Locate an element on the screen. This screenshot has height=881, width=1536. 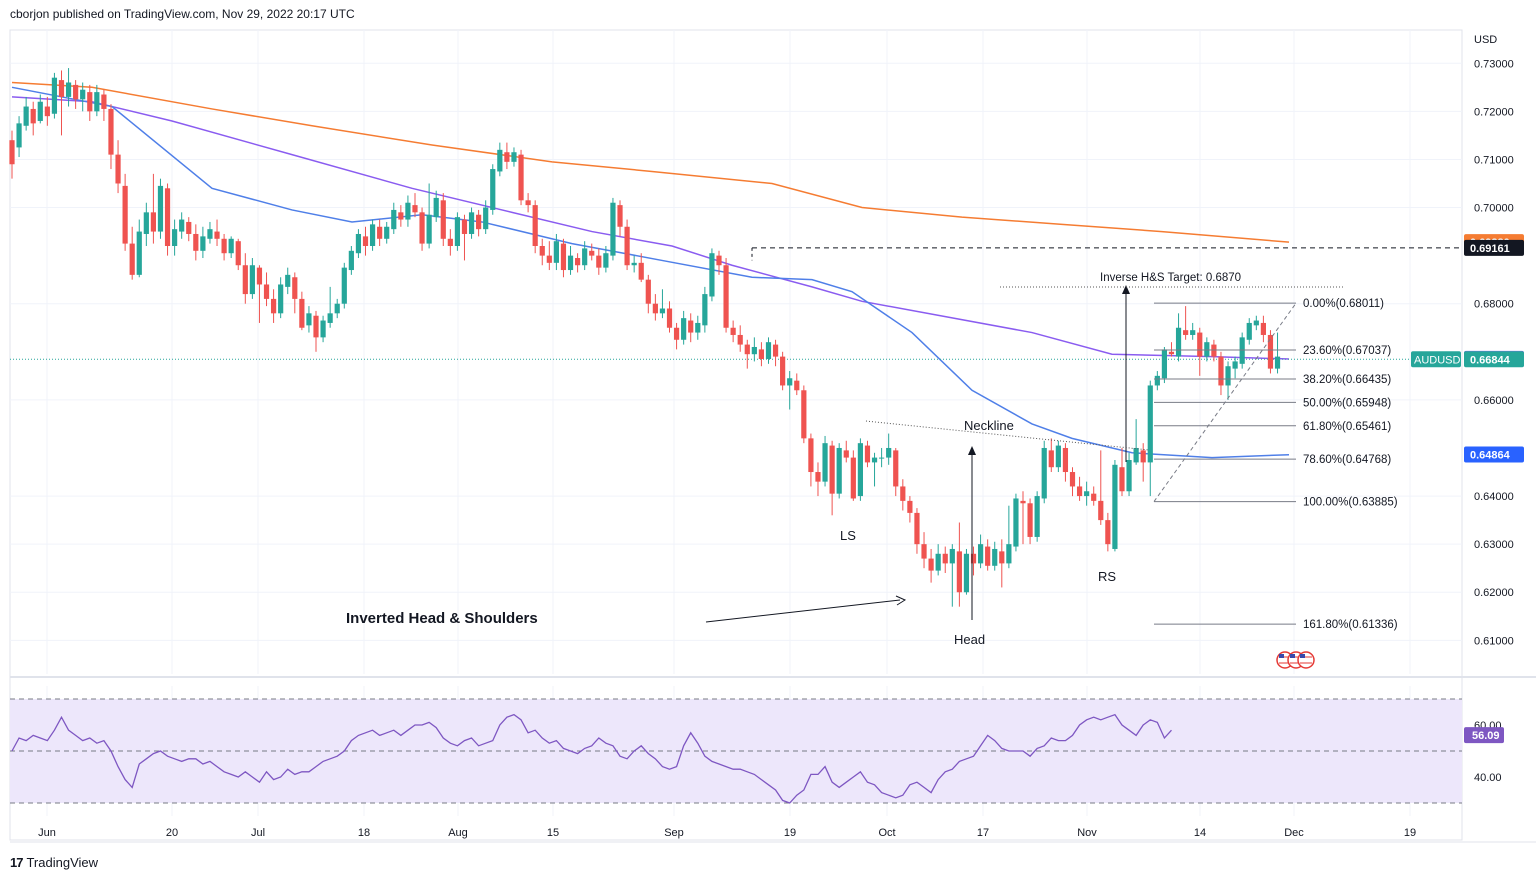
pattern-arrow-head is located at coordinates (901, 600).